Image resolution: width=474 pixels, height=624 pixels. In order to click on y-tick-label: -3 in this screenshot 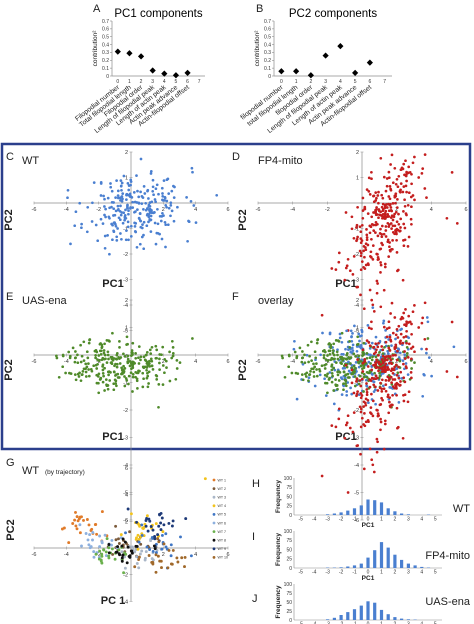, I will do `click(125, 281)`.